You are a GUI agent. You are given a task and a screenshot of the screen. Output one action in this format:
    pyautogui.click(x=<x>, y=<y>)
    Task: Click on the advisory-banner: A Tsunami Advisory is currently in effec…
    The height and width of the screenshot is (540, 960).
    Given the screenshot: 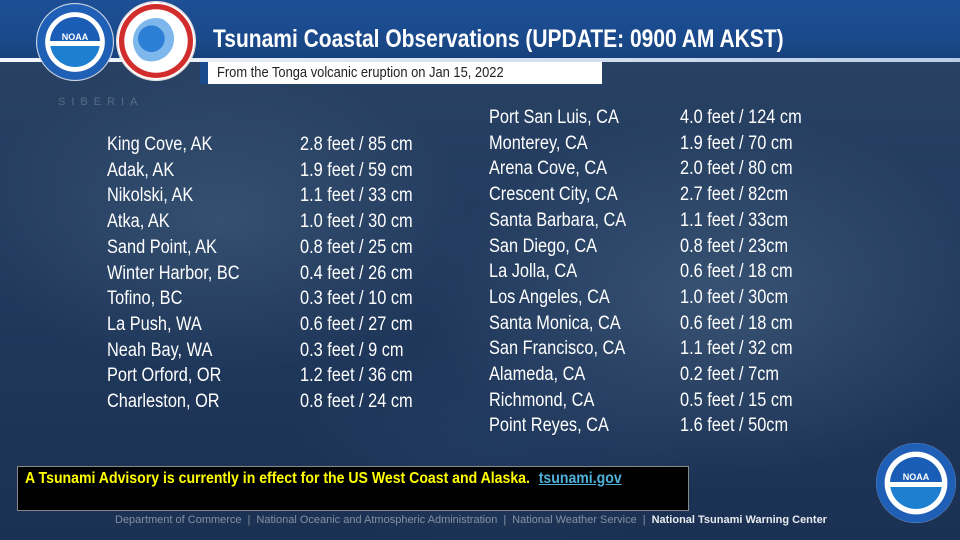 What is the action you would take?
    pyautogui.click(x=353, y=488)
    